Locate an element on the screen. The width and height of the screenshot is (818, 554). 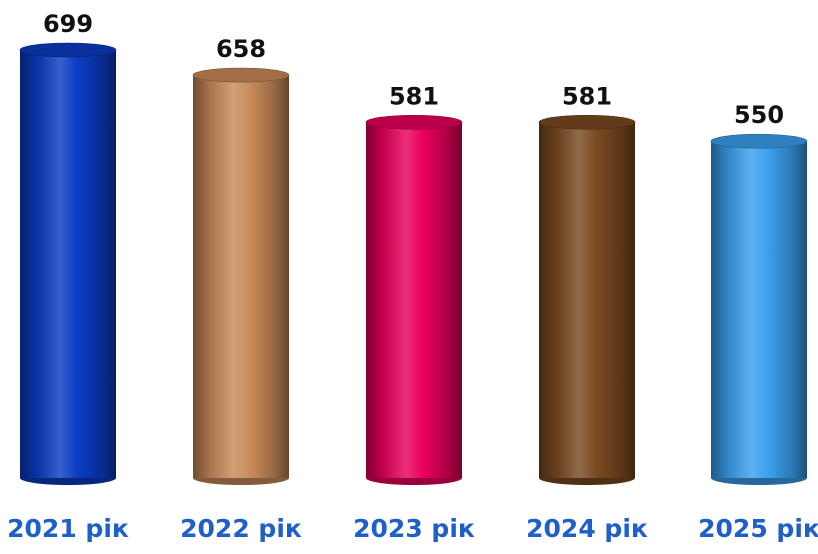
category-label: 2021 рік is located at coordinates (68, 528).